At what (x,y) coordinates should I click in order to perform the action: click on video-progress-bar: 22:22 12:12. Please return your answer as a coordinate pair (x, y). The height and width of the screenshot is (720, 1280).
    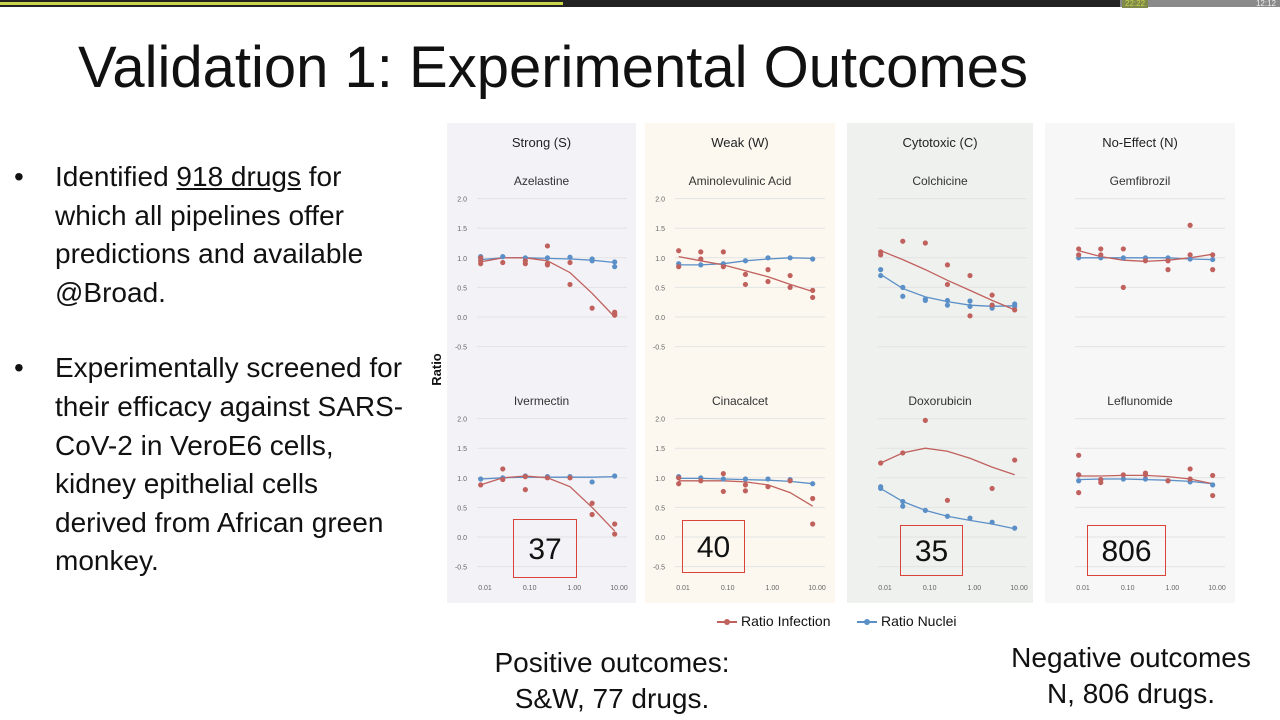
    Looking at the image, I should click on (640, 4).